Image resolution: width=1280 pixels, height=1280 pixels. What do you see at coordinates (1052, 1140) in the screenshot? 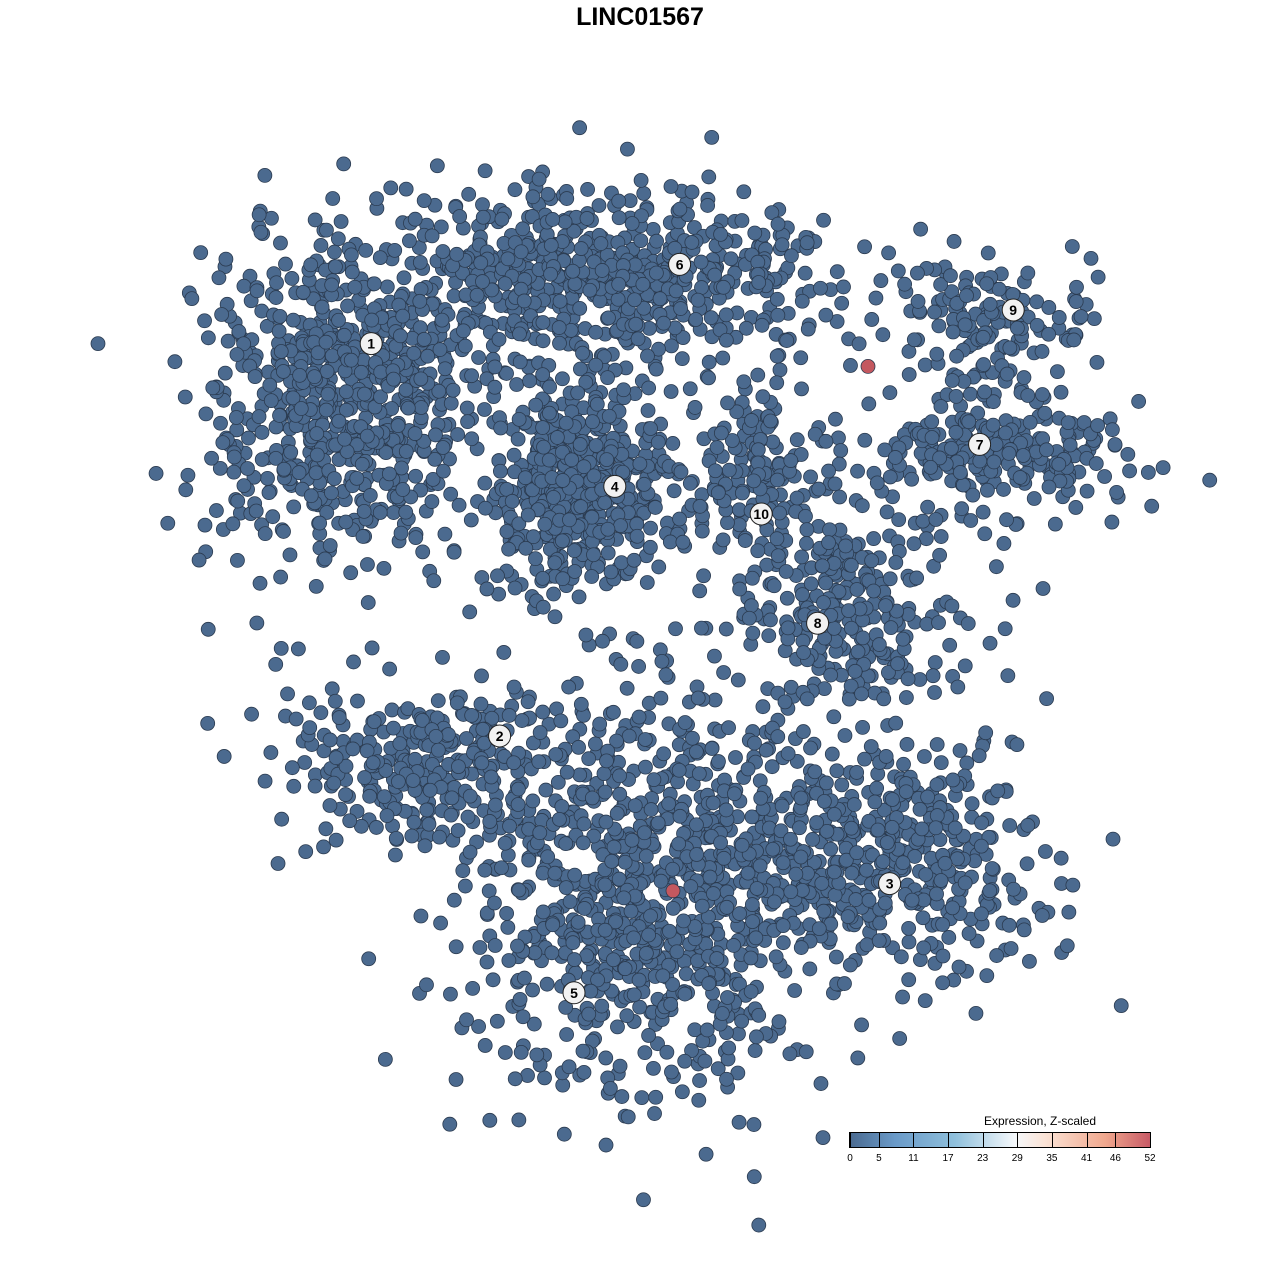
I see `colorbar-tick` at bounding box center [1052, 1140].